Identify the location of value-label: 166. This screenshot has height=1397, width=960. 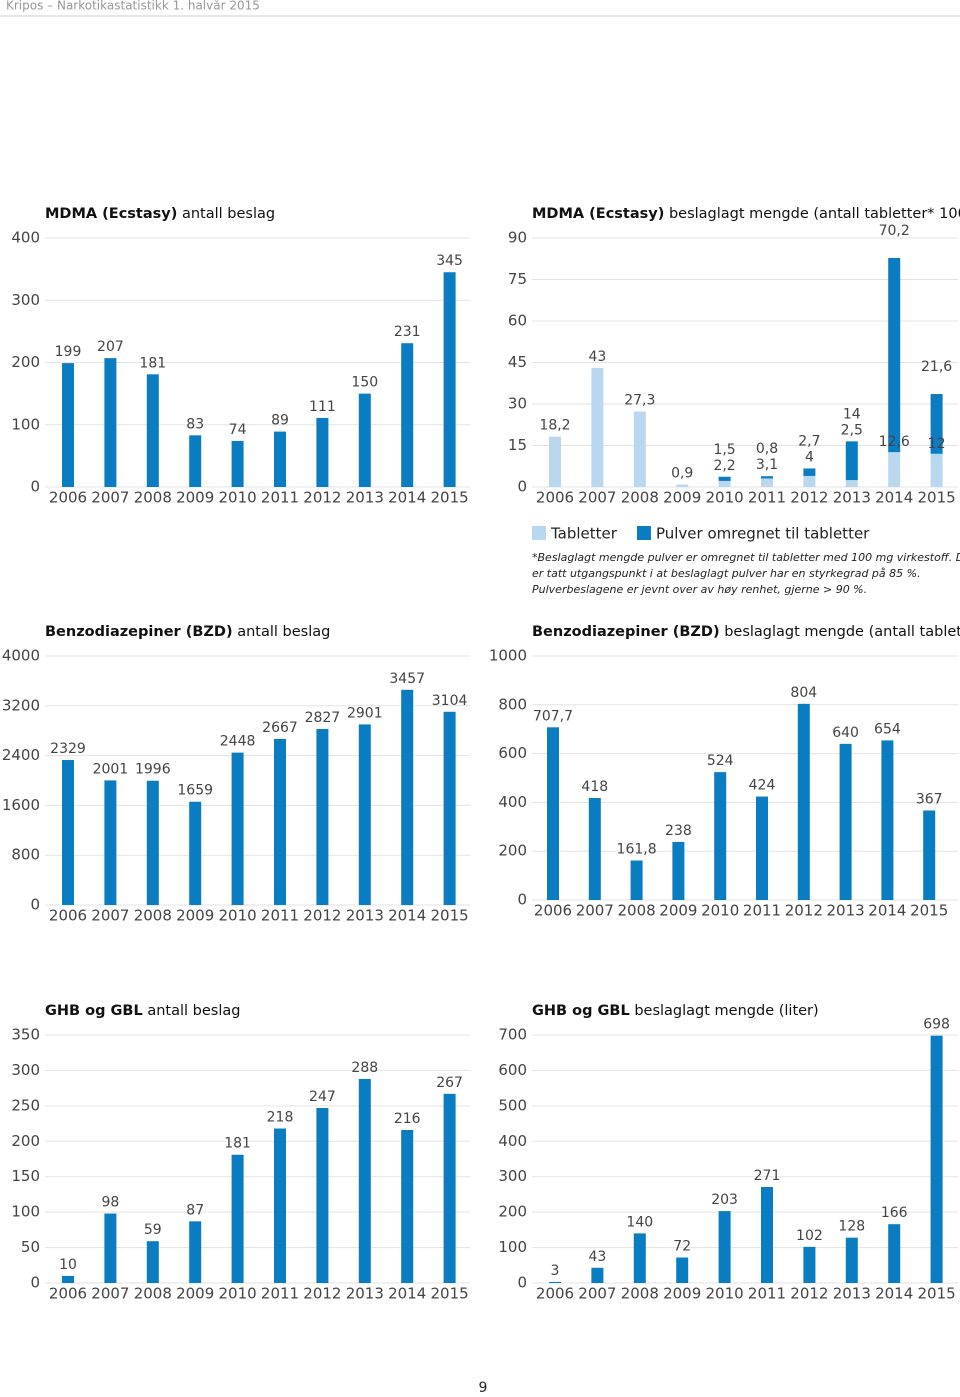
(894, 1213).